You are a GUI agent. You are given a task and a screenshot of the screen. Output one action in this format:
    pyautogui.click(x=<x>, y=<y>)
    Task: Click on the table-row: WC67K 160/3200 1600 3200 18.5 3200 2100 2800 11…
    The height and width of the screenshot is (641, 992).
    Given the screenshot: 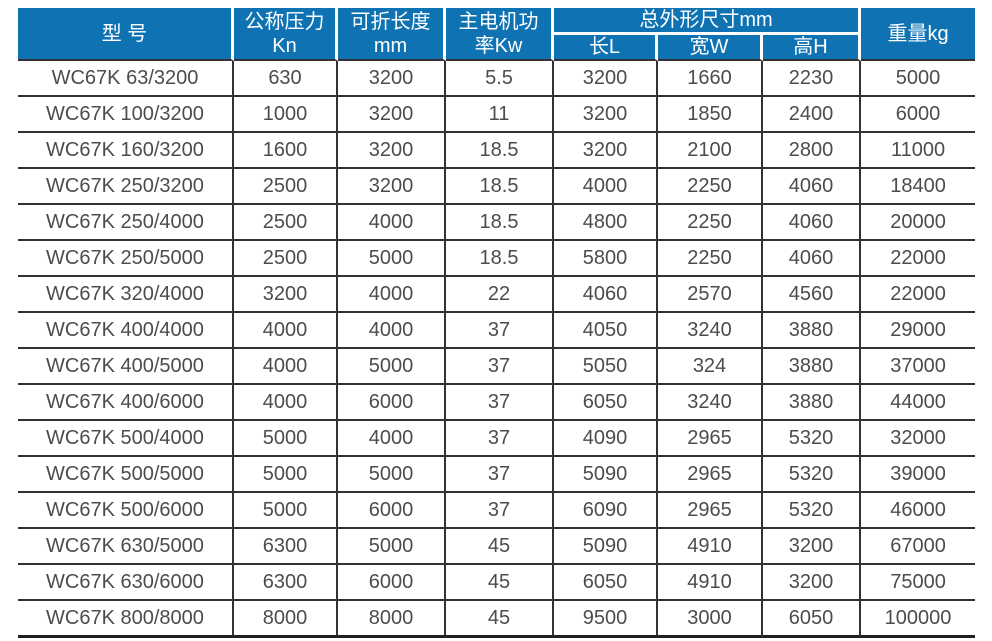 What is the action you would take?
    pyautogui.click(x=497, y=151)
    